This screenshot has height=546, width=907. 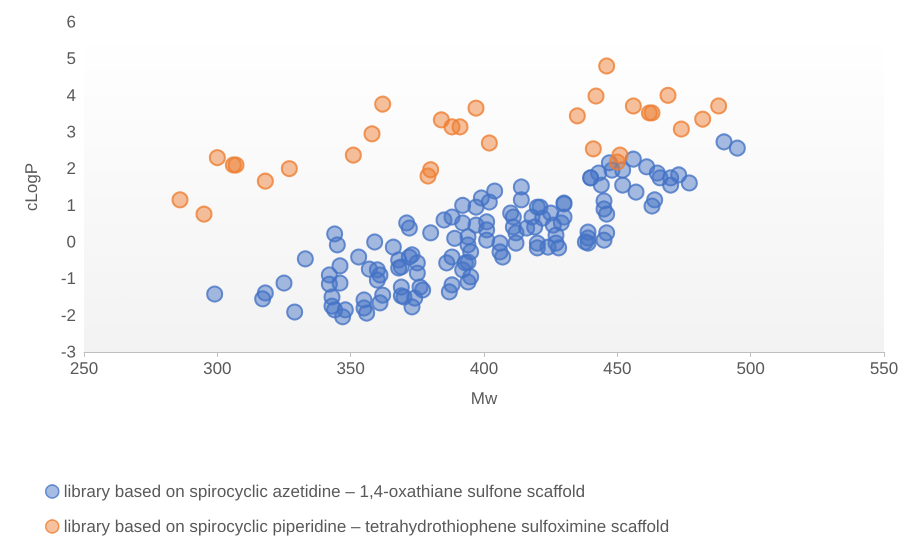 I want to click on x-axis-title: Mw, so click(x=484, y=398).